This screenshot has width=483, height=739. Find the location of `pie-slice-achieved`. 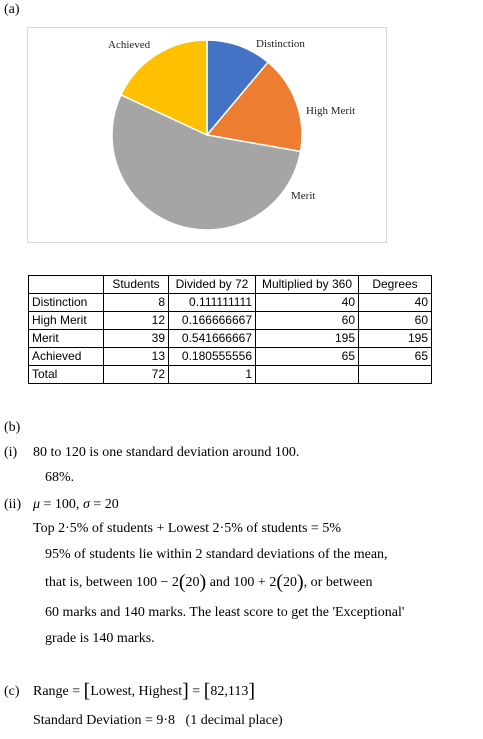

pie-slice-achieved is located at coordinates (163, 88).